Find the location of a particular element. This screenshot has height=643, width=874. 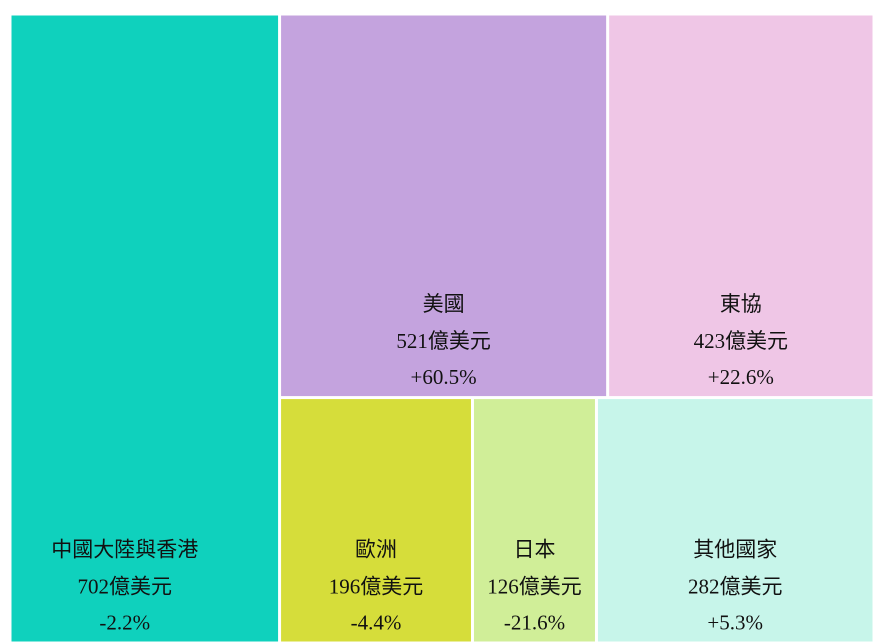

category-label: 東協 is located at coordinates (741, 304).